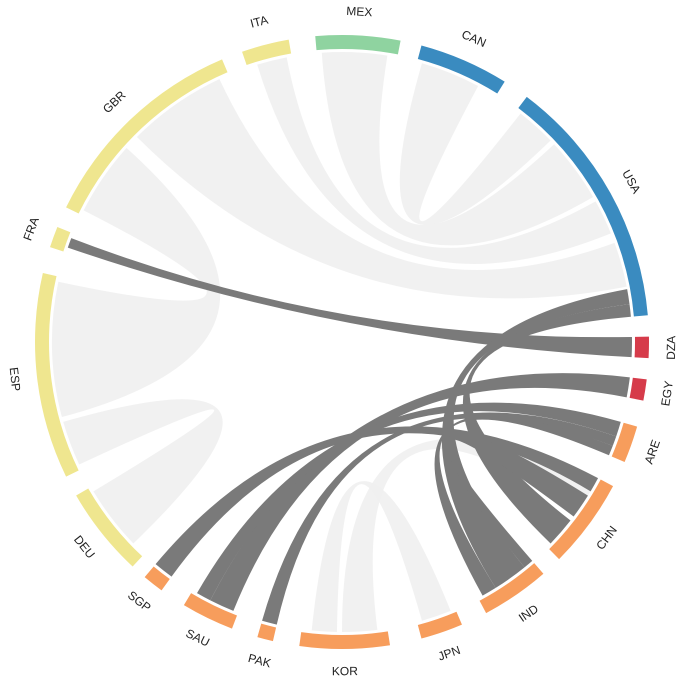 Image resolution: width=685 pixels, height=684 pixels. I want to click on node-label: ARE, so click(652, 452).